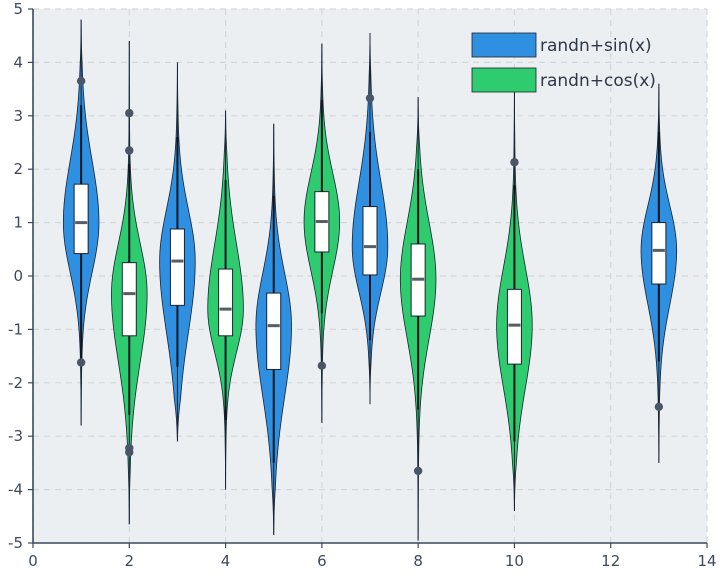 The height and width of the screenshot is (578, 722). I want to click on y-tick-label: 1, so click(18, 223).